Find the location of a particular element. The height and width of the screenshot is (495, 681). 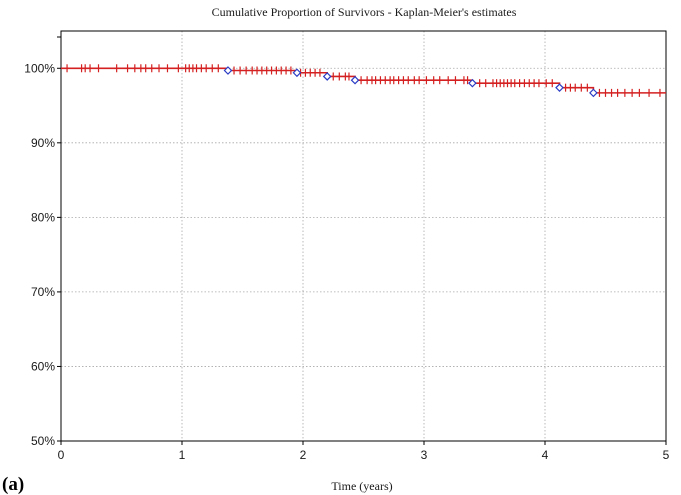

y-tick-label: 60% is located at coordinates (43, 366).